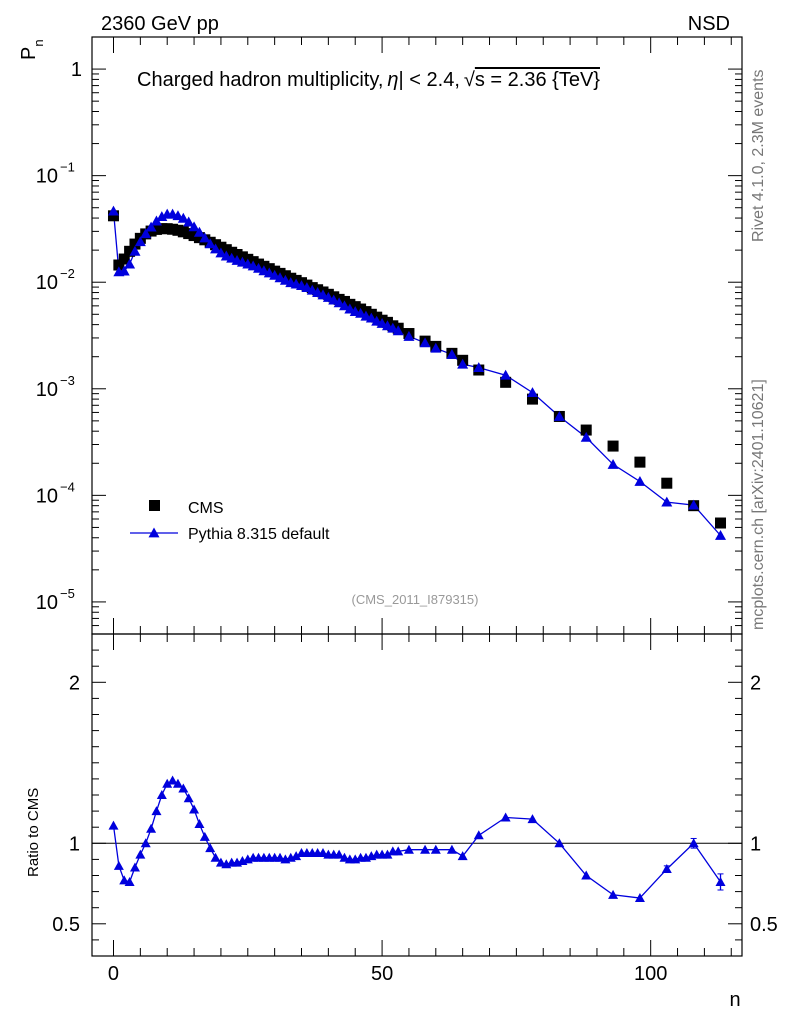 The height and width of the screenshot is (1024, 786). What do you see at coordinates (734, 1000) in the screenshot?
I see `ratio-xlabel: n` at bounding box center [734, 1000].